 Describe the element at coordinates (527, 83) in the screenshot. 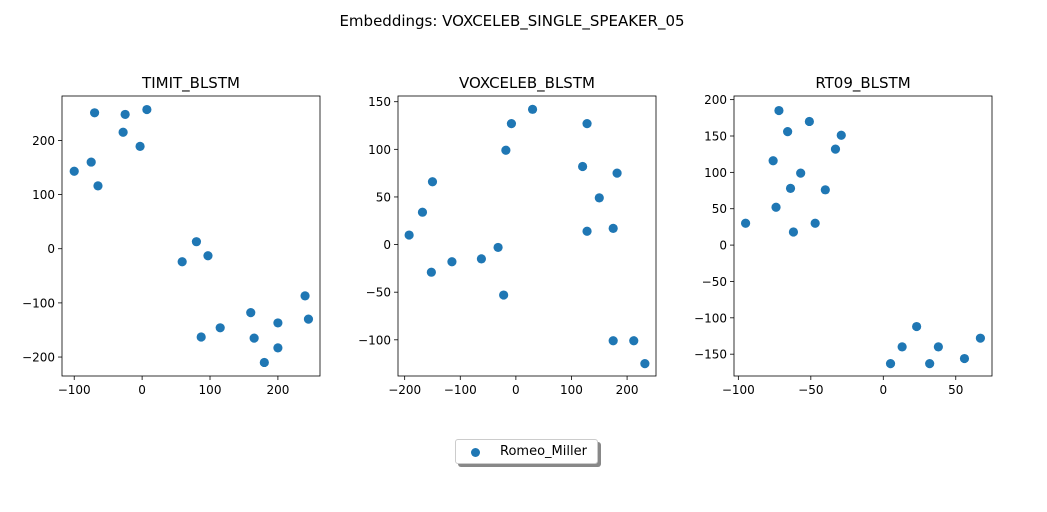

I see `subplot-title: VOXCELEB_BLSTM` at that location.